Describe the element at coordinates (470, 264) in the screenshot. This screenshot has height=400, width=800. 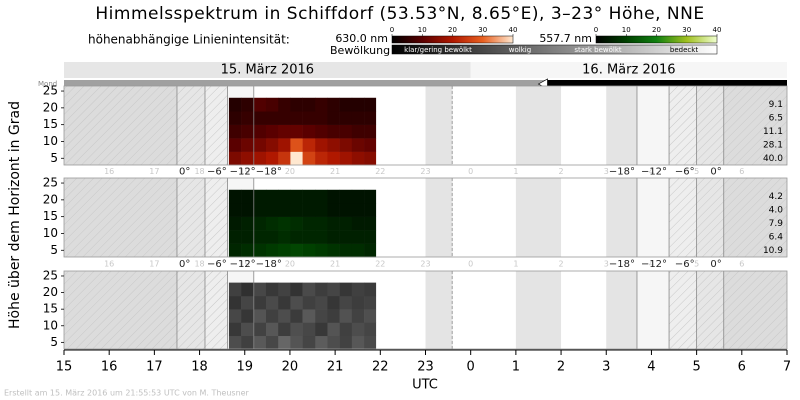
I see `strip-hour-label: 0` at that location.